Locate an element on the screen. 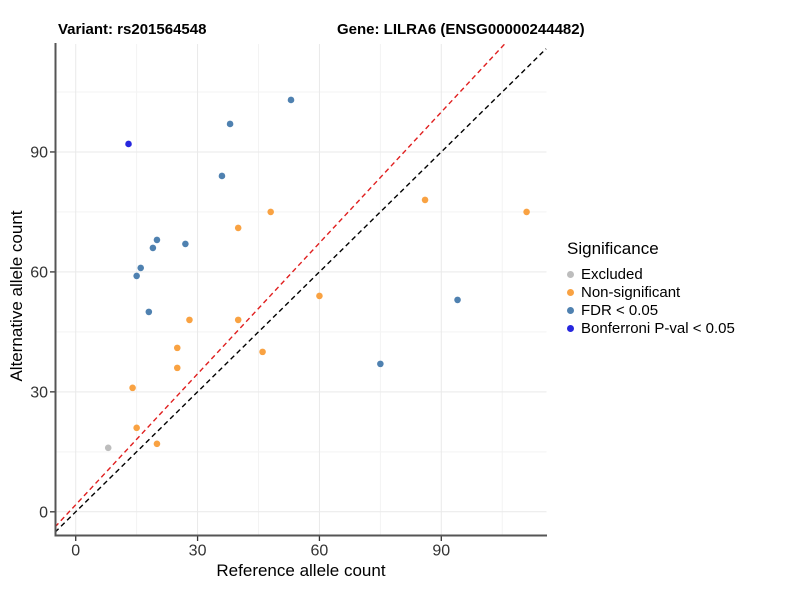 The width and height of the screenshot is (800, 600). legend-item-non-significant: Non-significant is located at coordinates (651, 292).